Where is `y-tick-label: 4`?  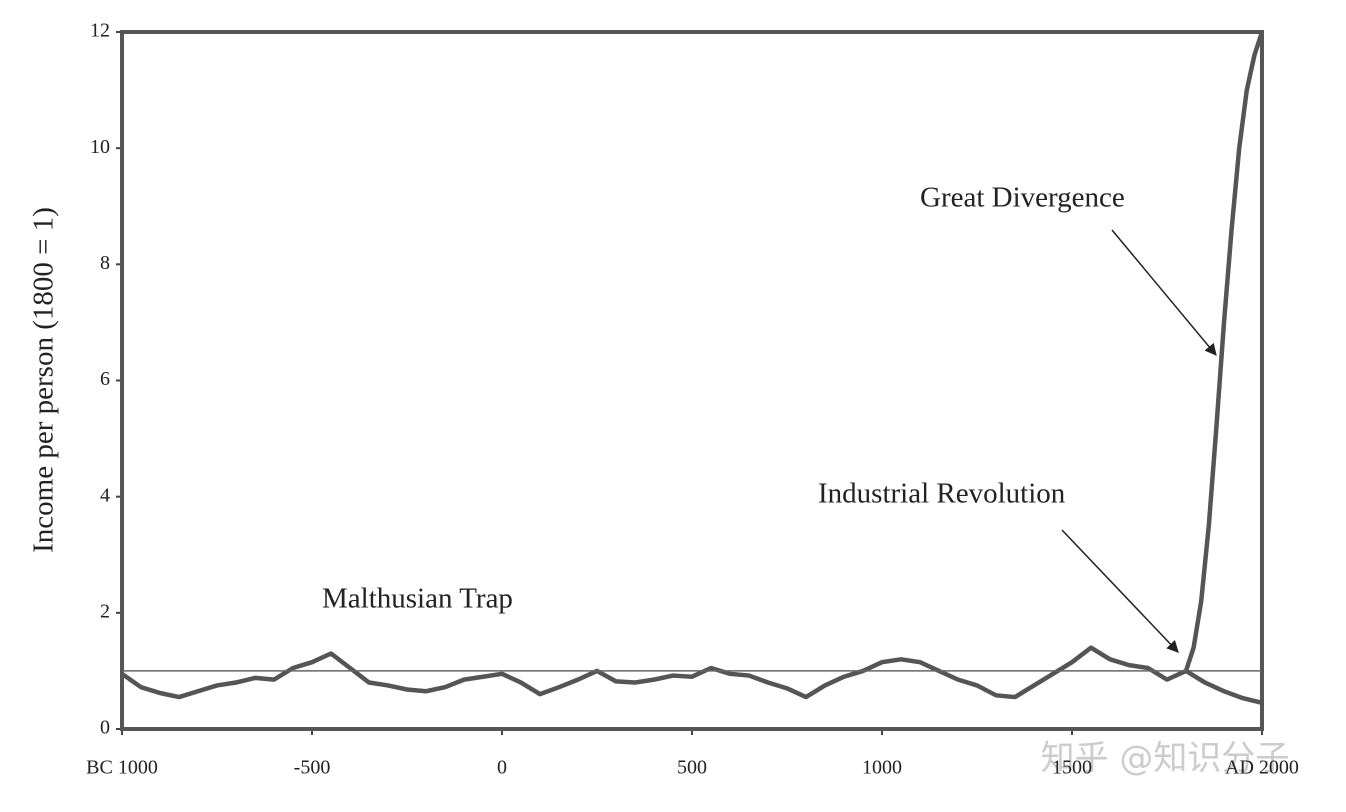 y-tick-label: 4 is located at coordinates (105, 495).